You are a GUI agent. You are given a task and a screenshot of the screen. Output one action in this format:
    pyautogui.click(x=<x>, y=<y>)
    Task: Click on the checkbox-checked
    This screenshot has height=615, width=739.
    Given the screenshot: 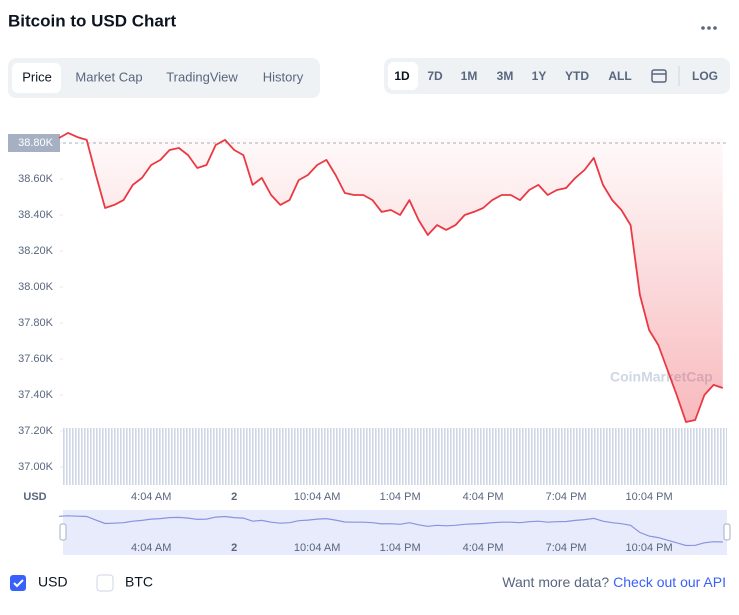 What is the action you would take?
    pyautogui.click(x=18, y=583)
    